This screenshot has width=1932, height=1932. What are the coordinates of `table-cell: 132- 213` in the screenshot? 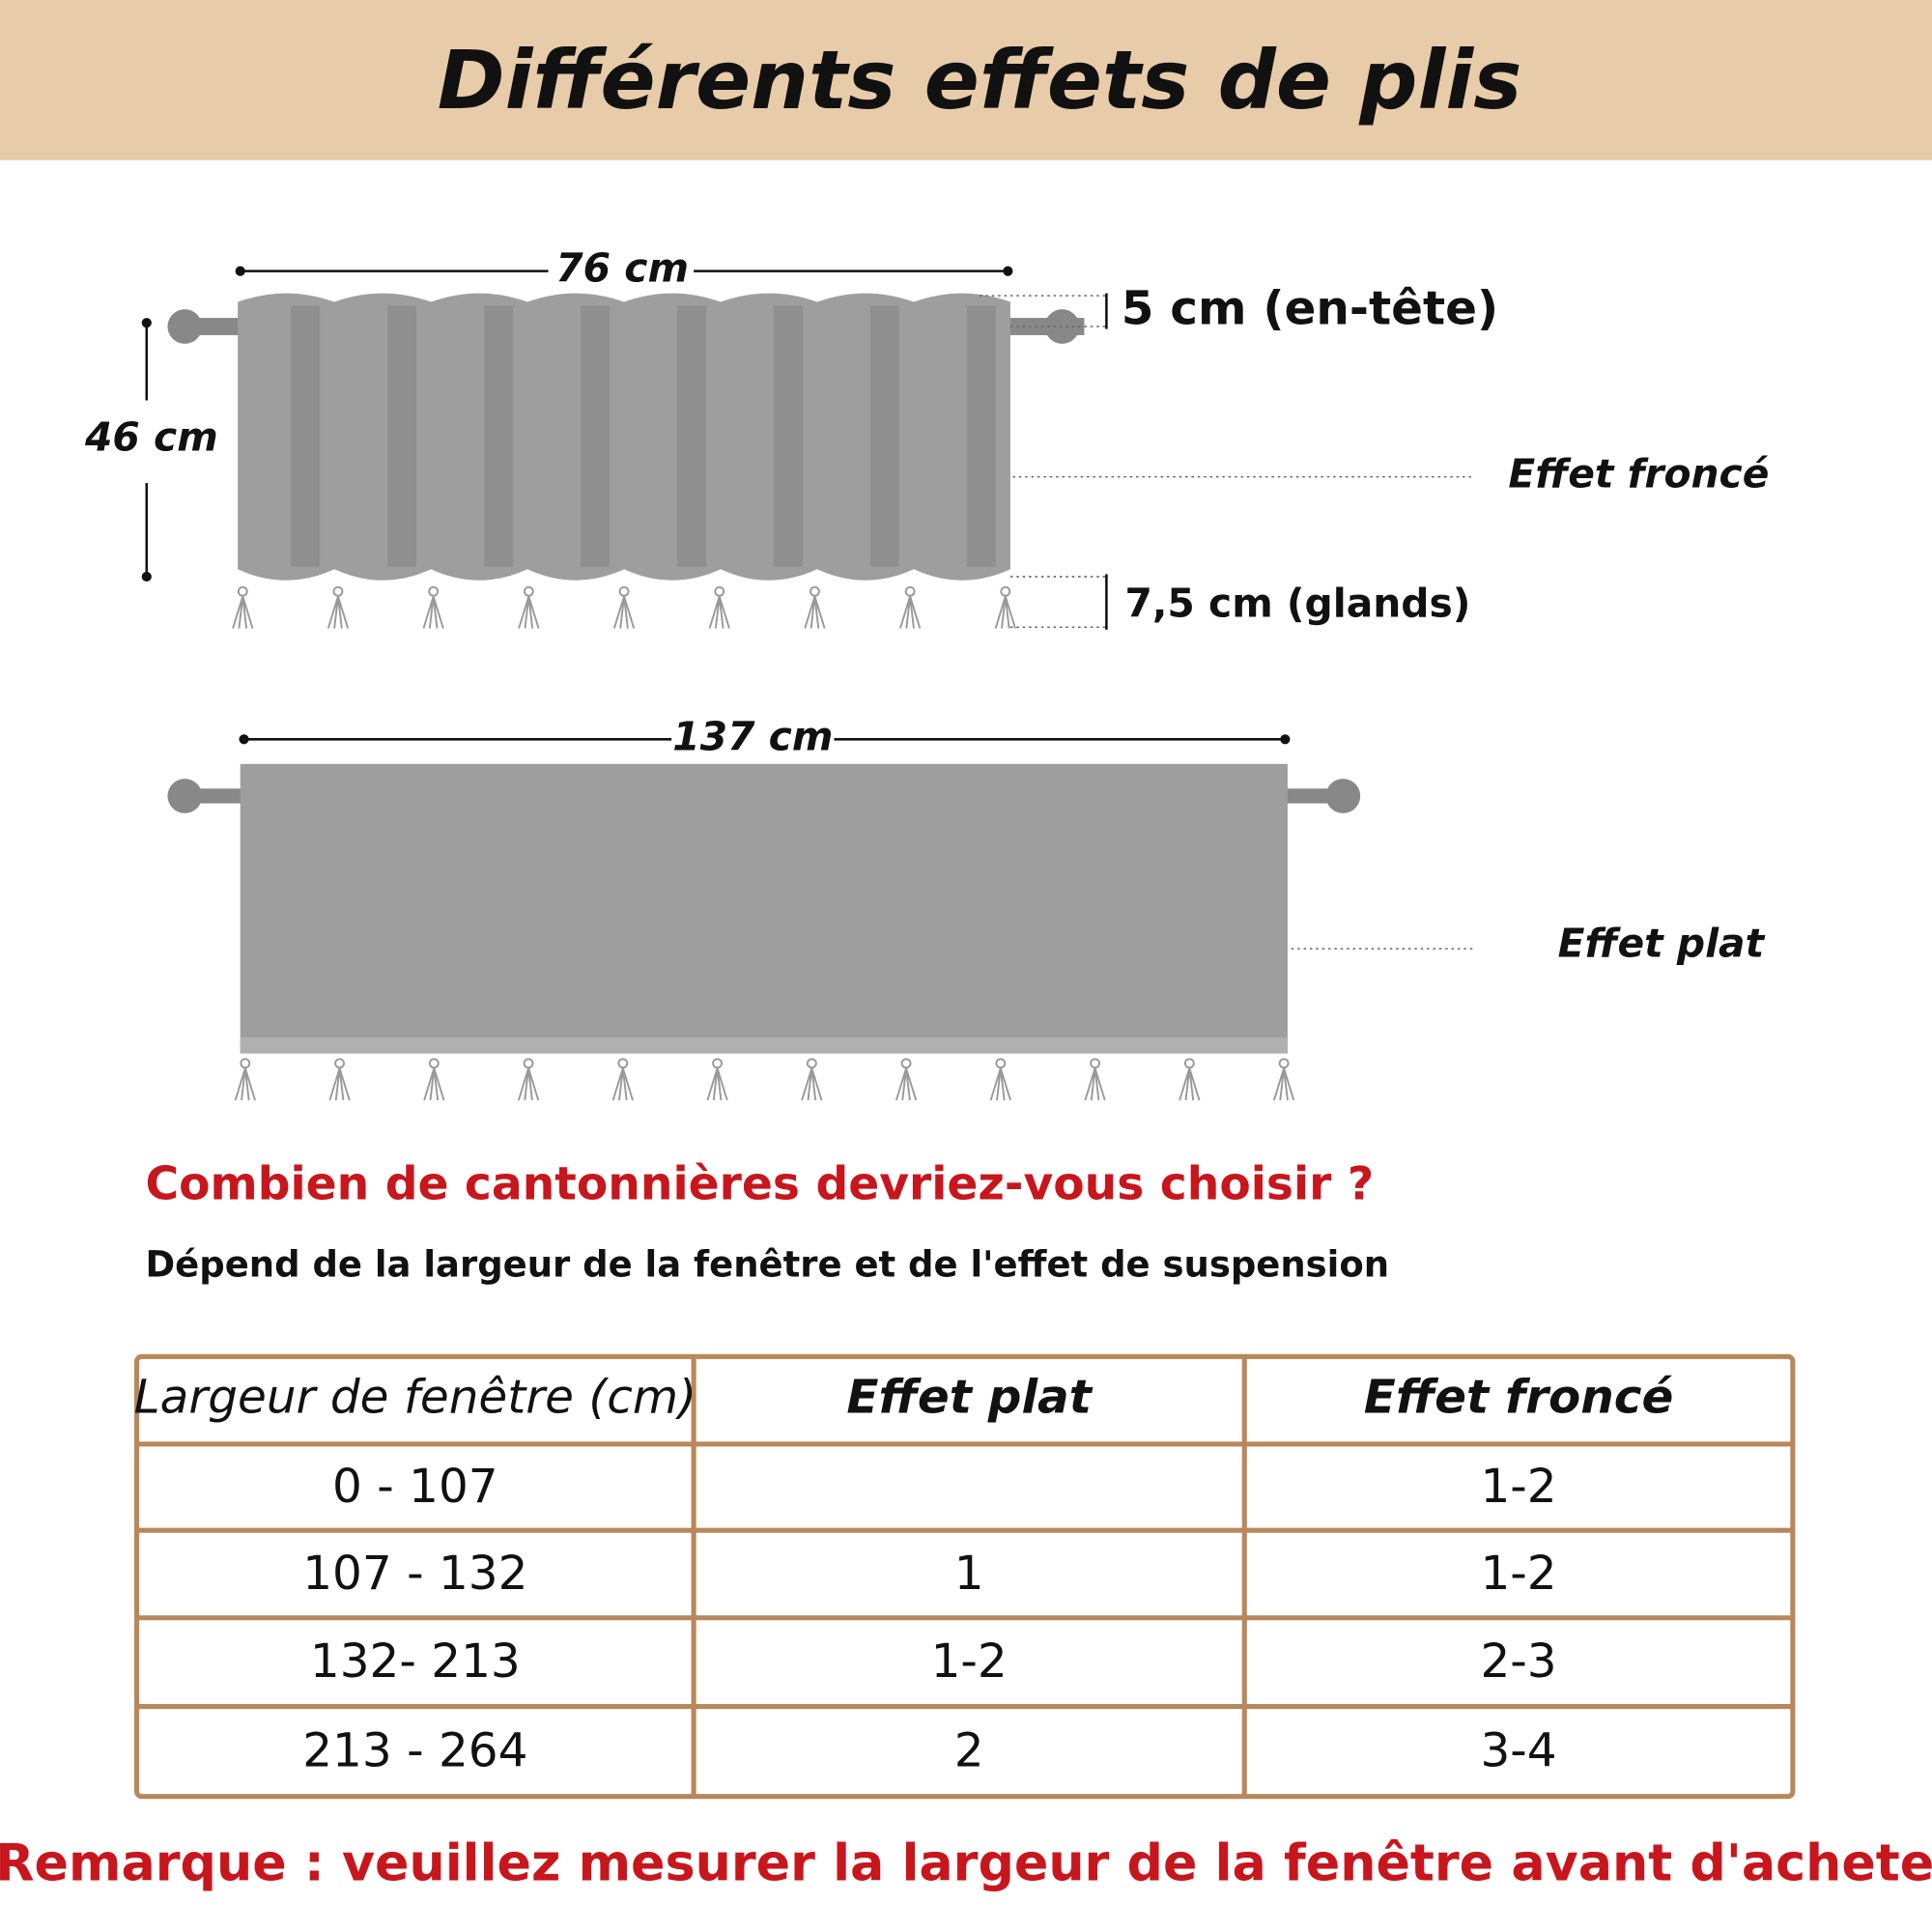 It's located at (415, 1661).